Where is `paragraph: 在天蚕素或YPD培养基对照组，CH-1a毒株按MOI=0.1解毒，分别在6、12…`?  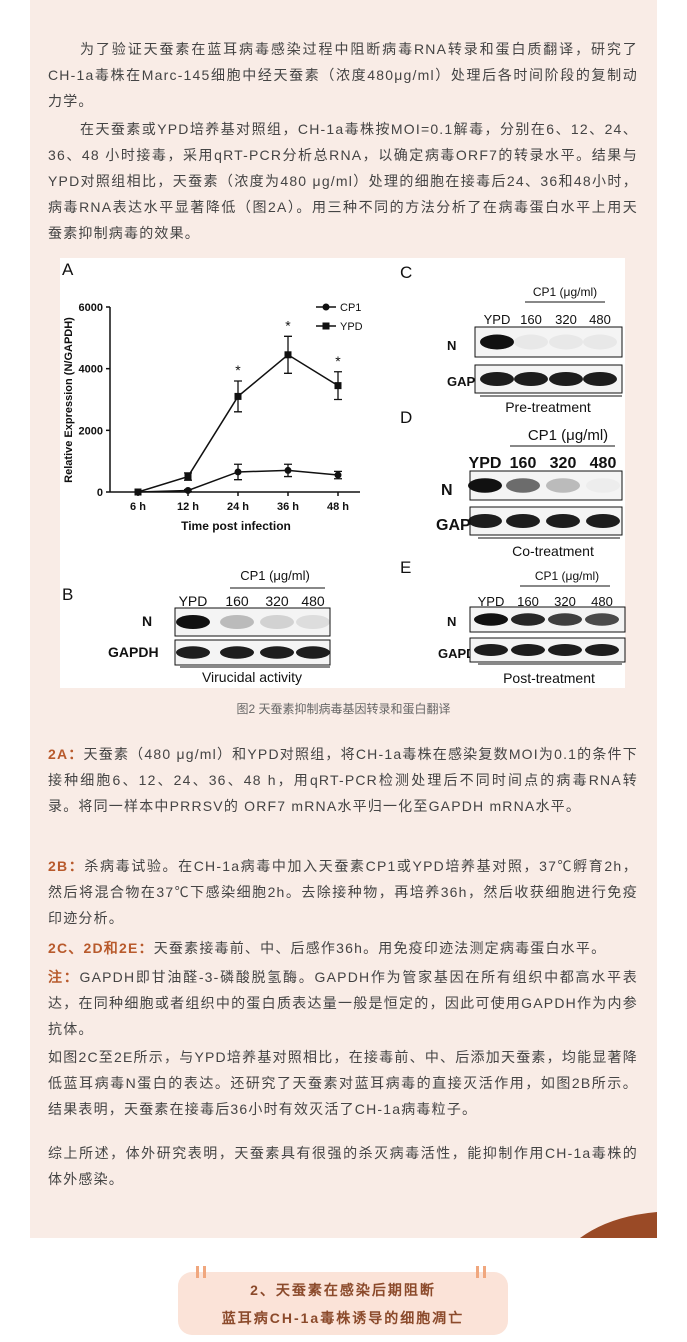 paragraph: 在天蚕素或YPD培养基对照组，CH-1a毒株按MOI=0.1解毒，分别在6、12… is located at coordinates (343, 181).